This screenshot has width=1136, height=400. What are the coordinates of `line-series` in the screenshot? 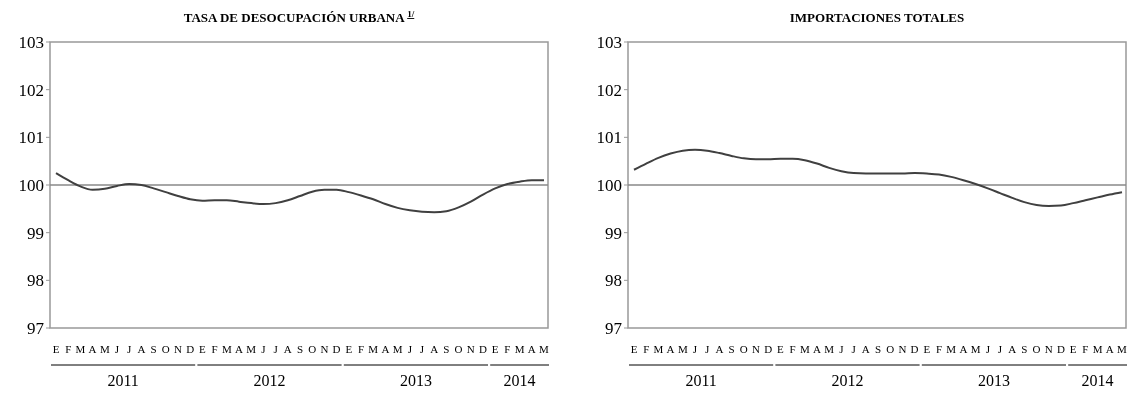 It's located at (878, 177).